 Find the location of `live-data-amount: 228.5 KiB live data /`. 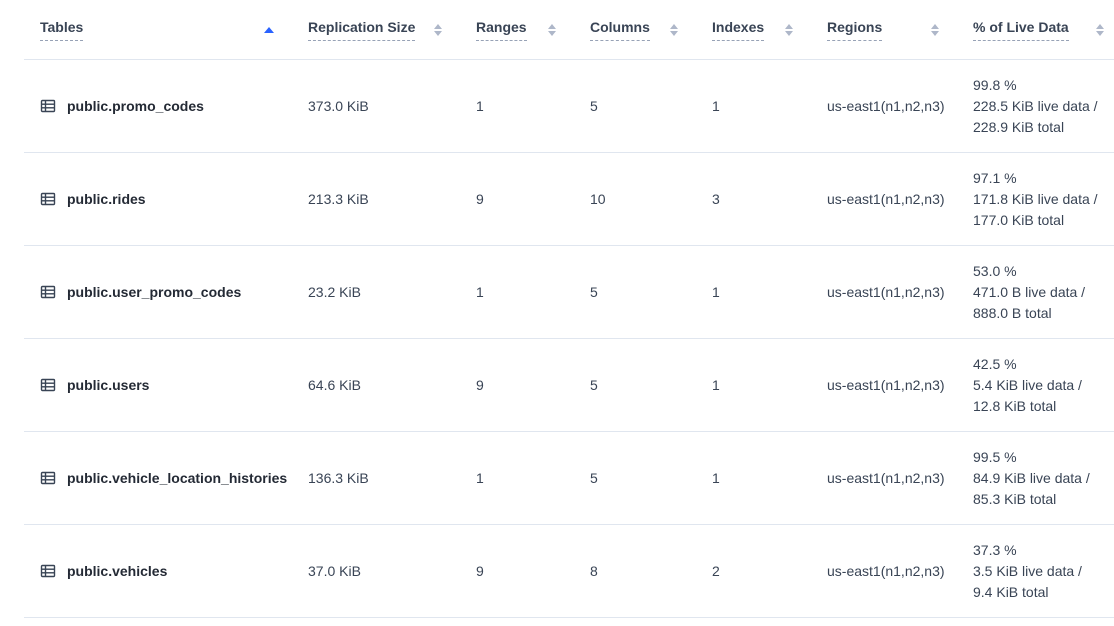

live-data-amount: 228.5 KiB live data / is located at coordinates (1035, 105).